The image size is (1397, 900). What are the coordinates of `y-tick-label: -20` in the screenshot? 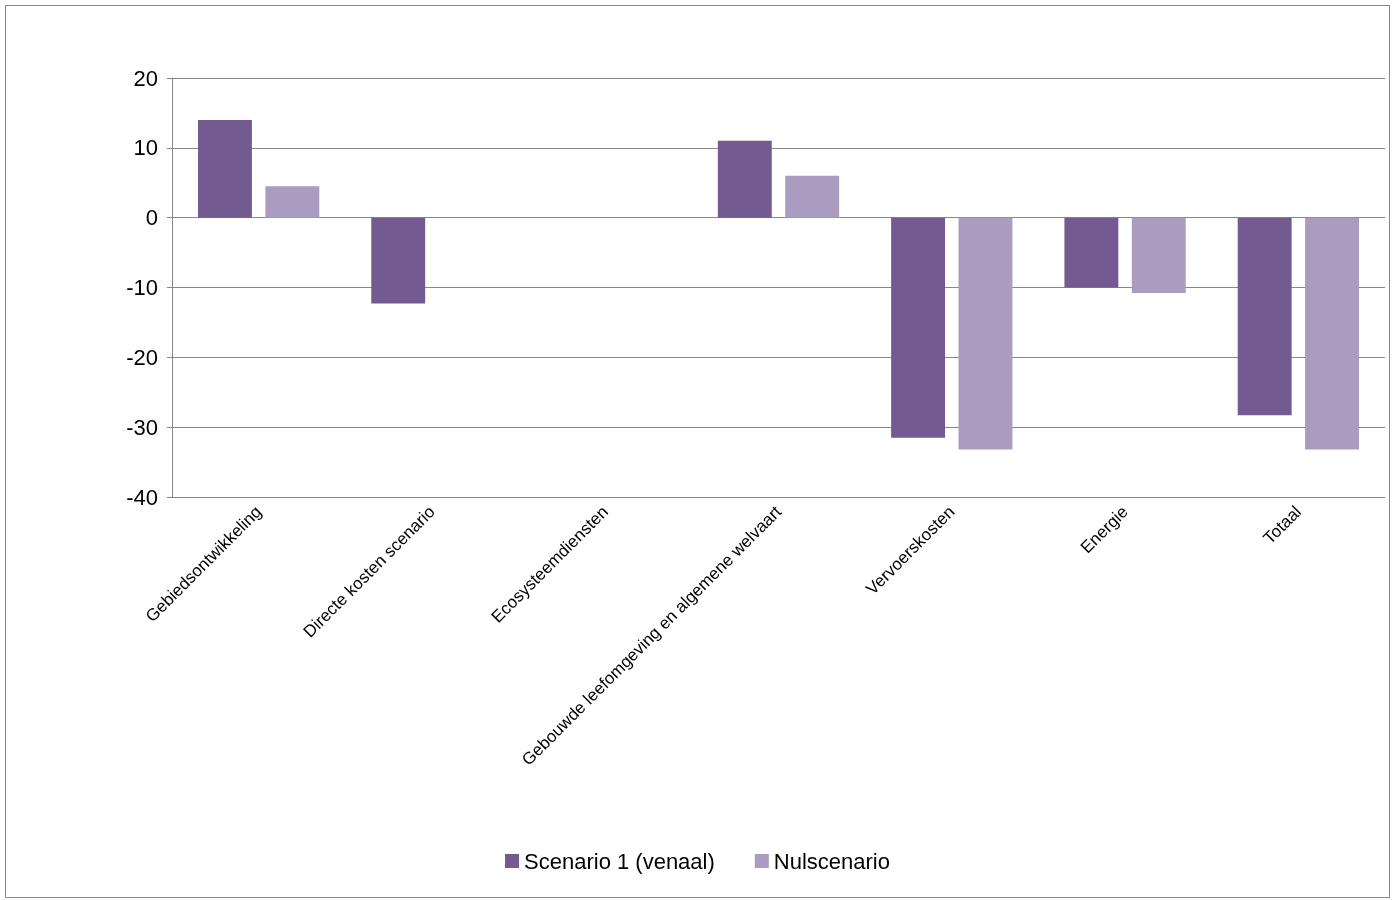 It's located at (142, 357).